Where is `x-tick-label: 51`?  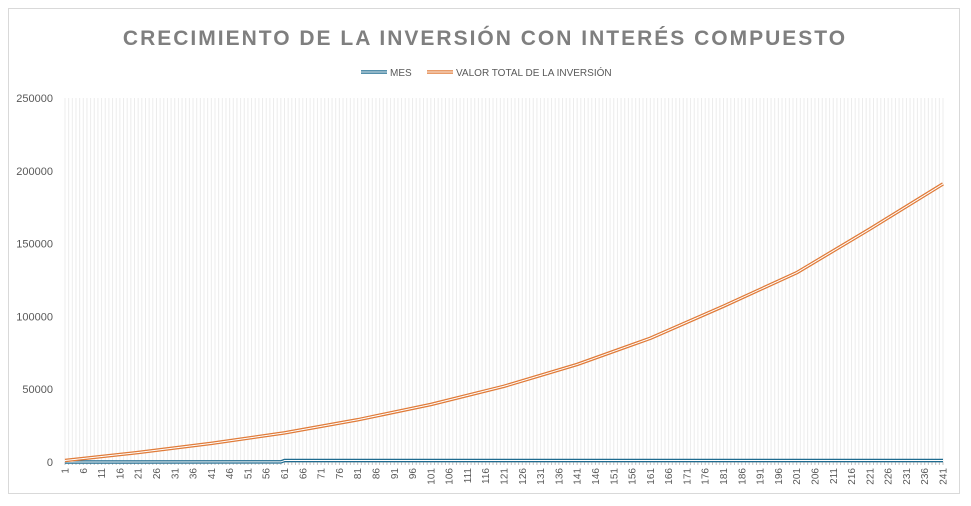 x-tick-label: 51 is located at coordinates (248, 474).